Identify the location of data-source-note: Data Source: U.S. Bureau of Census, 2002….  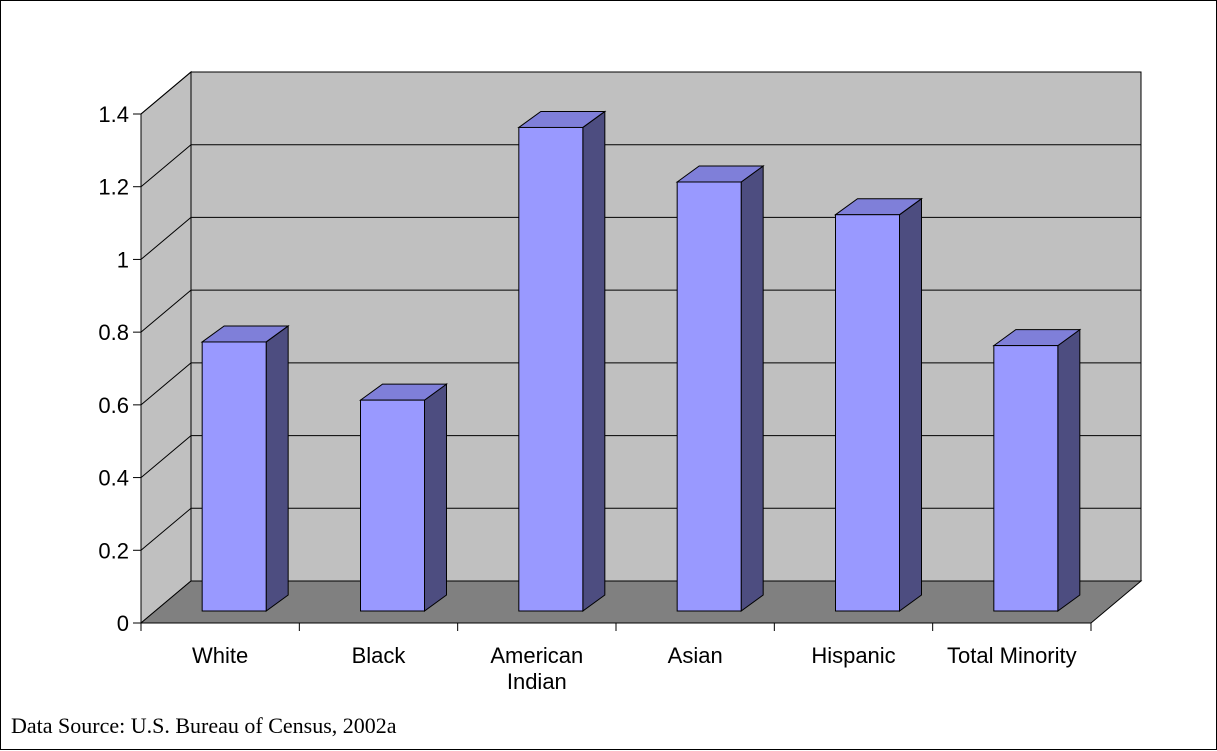
(204, 725).